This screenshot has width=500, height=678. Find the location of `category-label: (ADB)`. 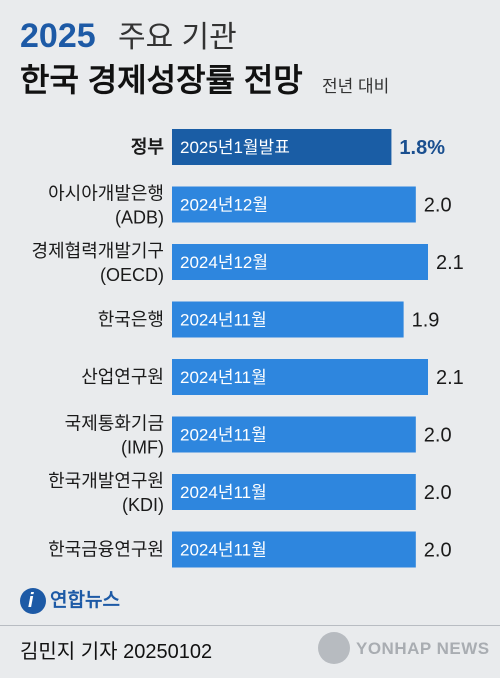

category-label: (ADB) is located at coordinates (139, 218).